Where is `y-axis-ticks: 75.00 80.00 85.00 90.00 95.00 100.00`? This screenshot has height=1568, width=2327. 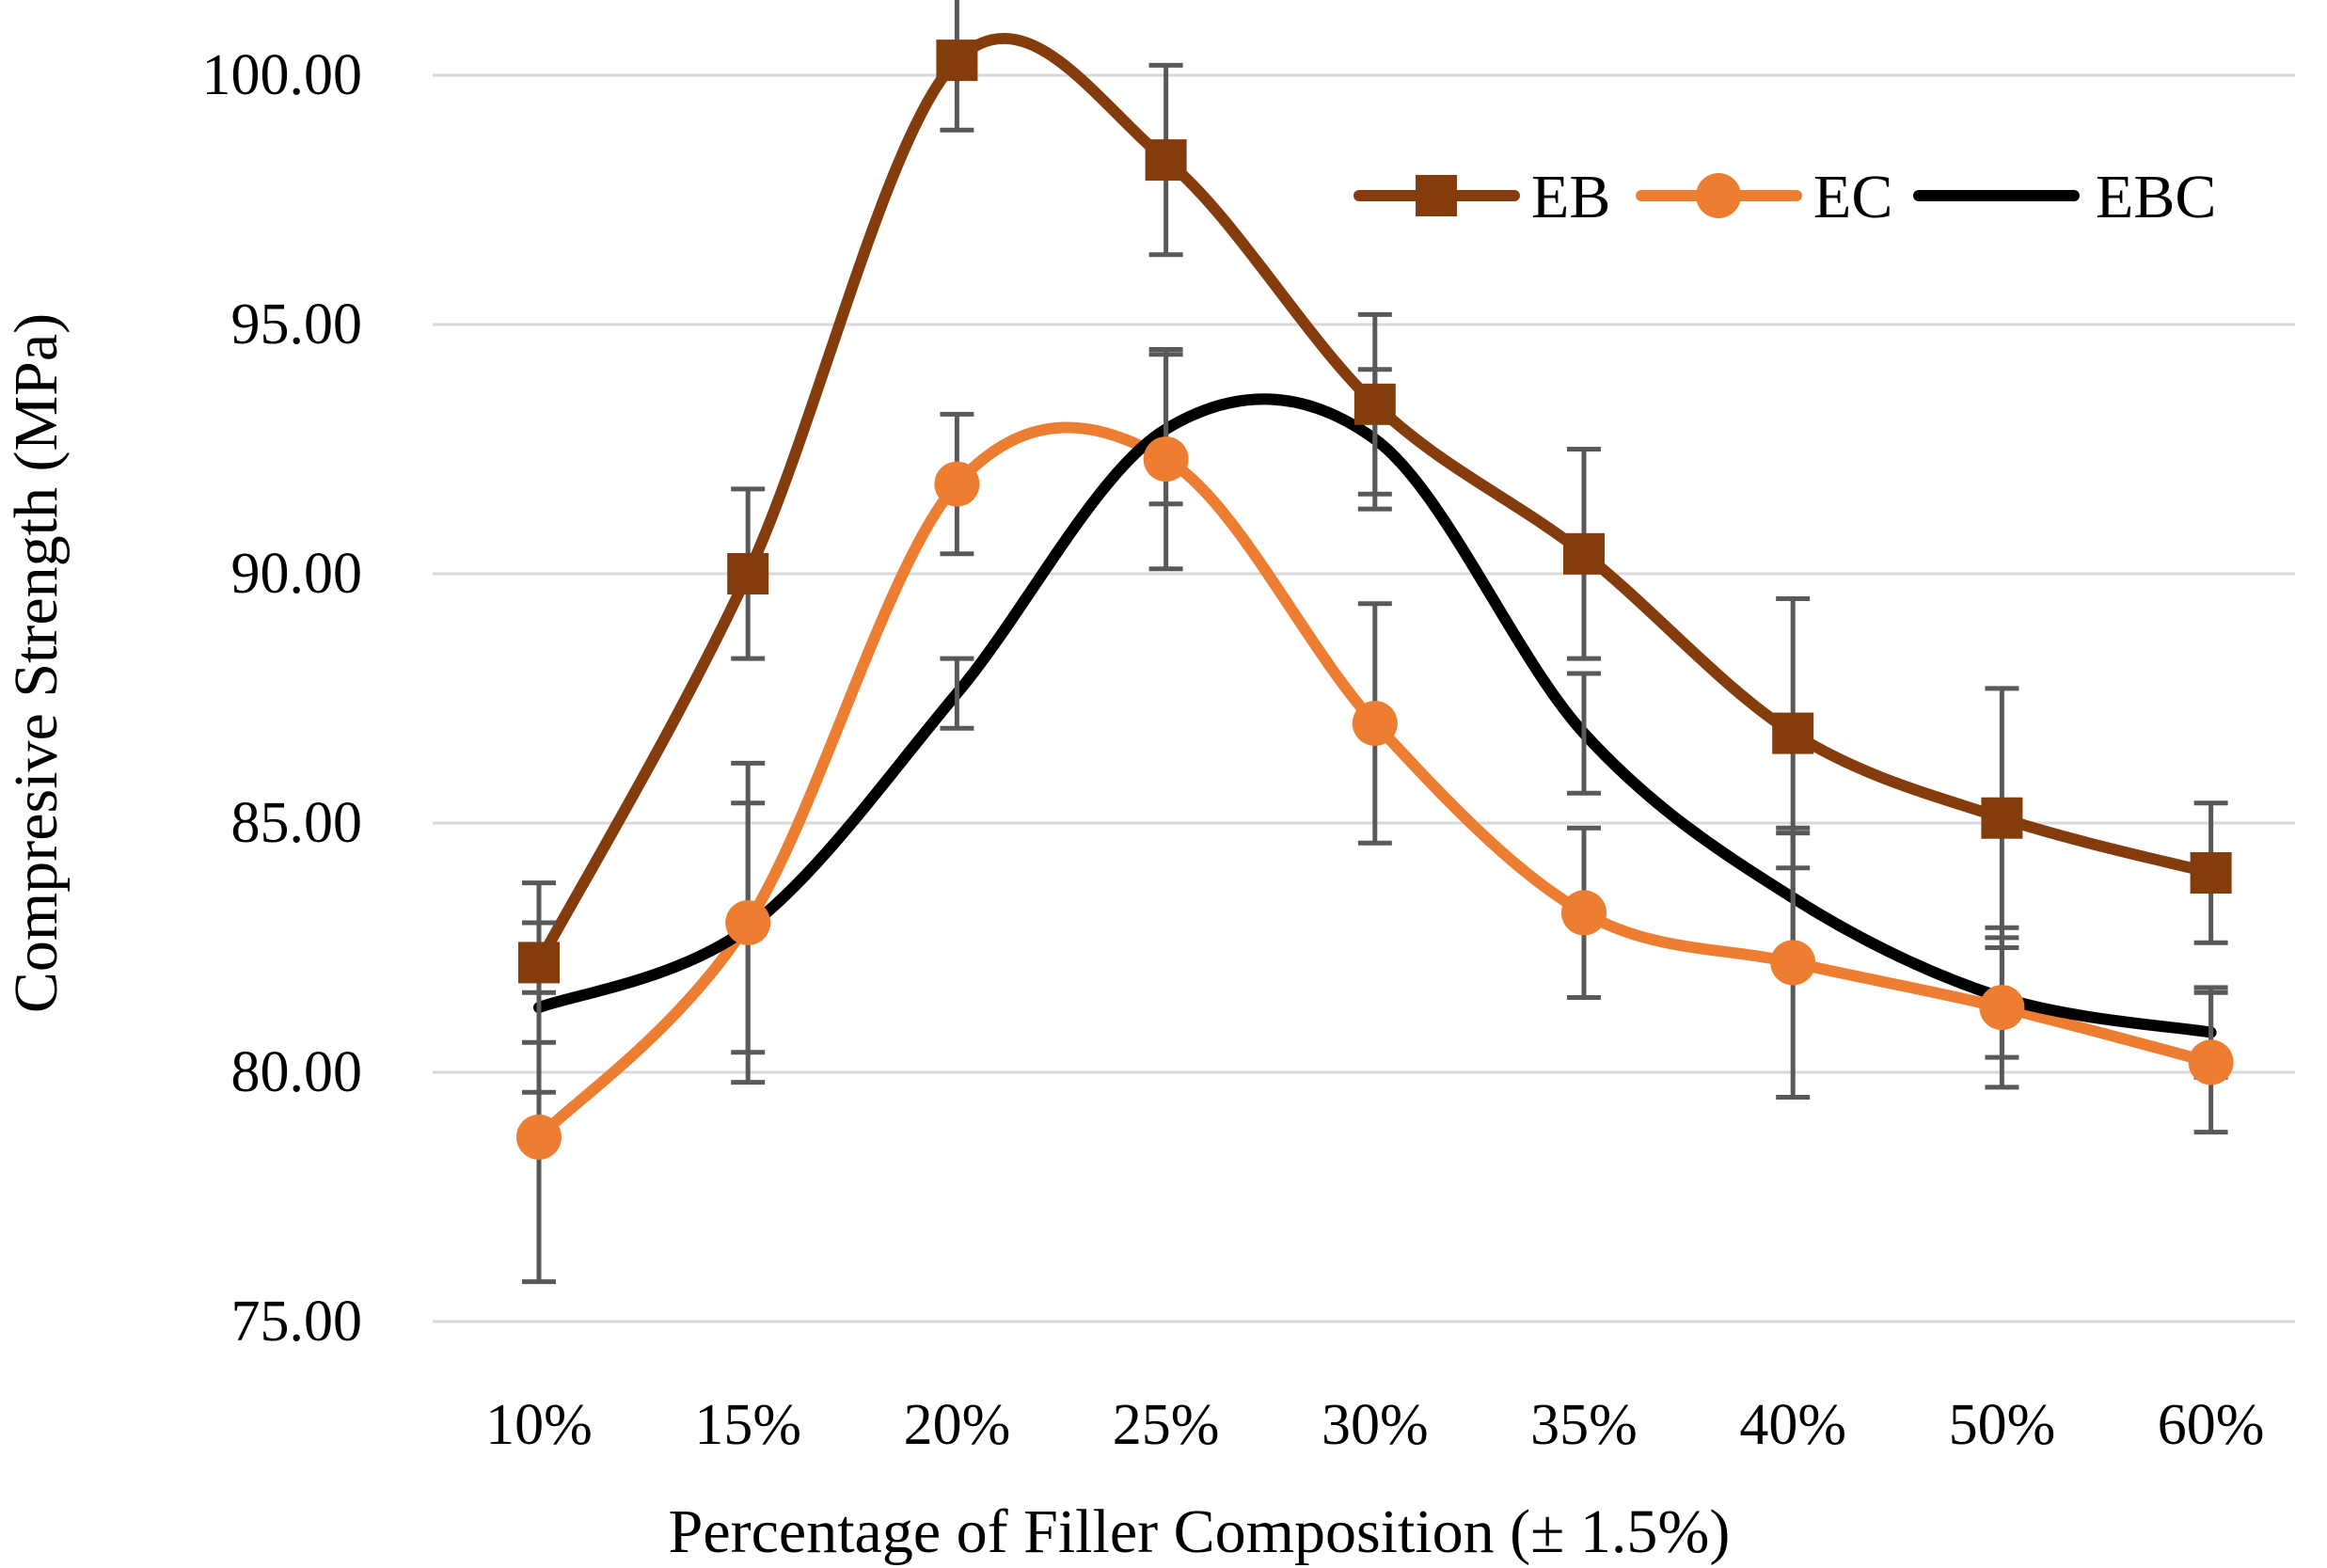
y-axis-ticks: 75.00 80.00 85.00 90.00 95.00 100.00 is located at coordinates (282, 698).